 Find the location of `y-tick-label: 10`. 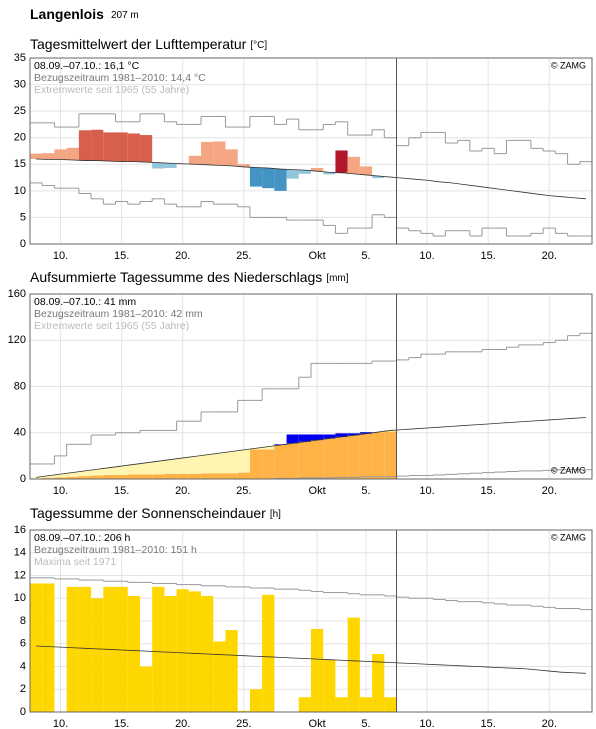

y-tick-label: 10 is located at coordinates (20, 191).